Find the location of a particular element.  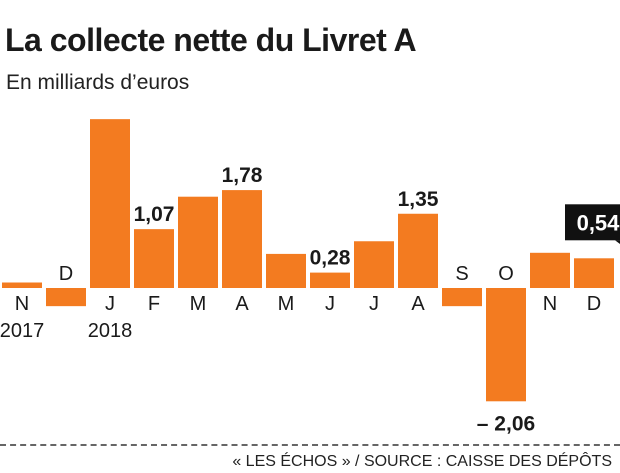

month-label-8: J is located at coordinates (330, 304).